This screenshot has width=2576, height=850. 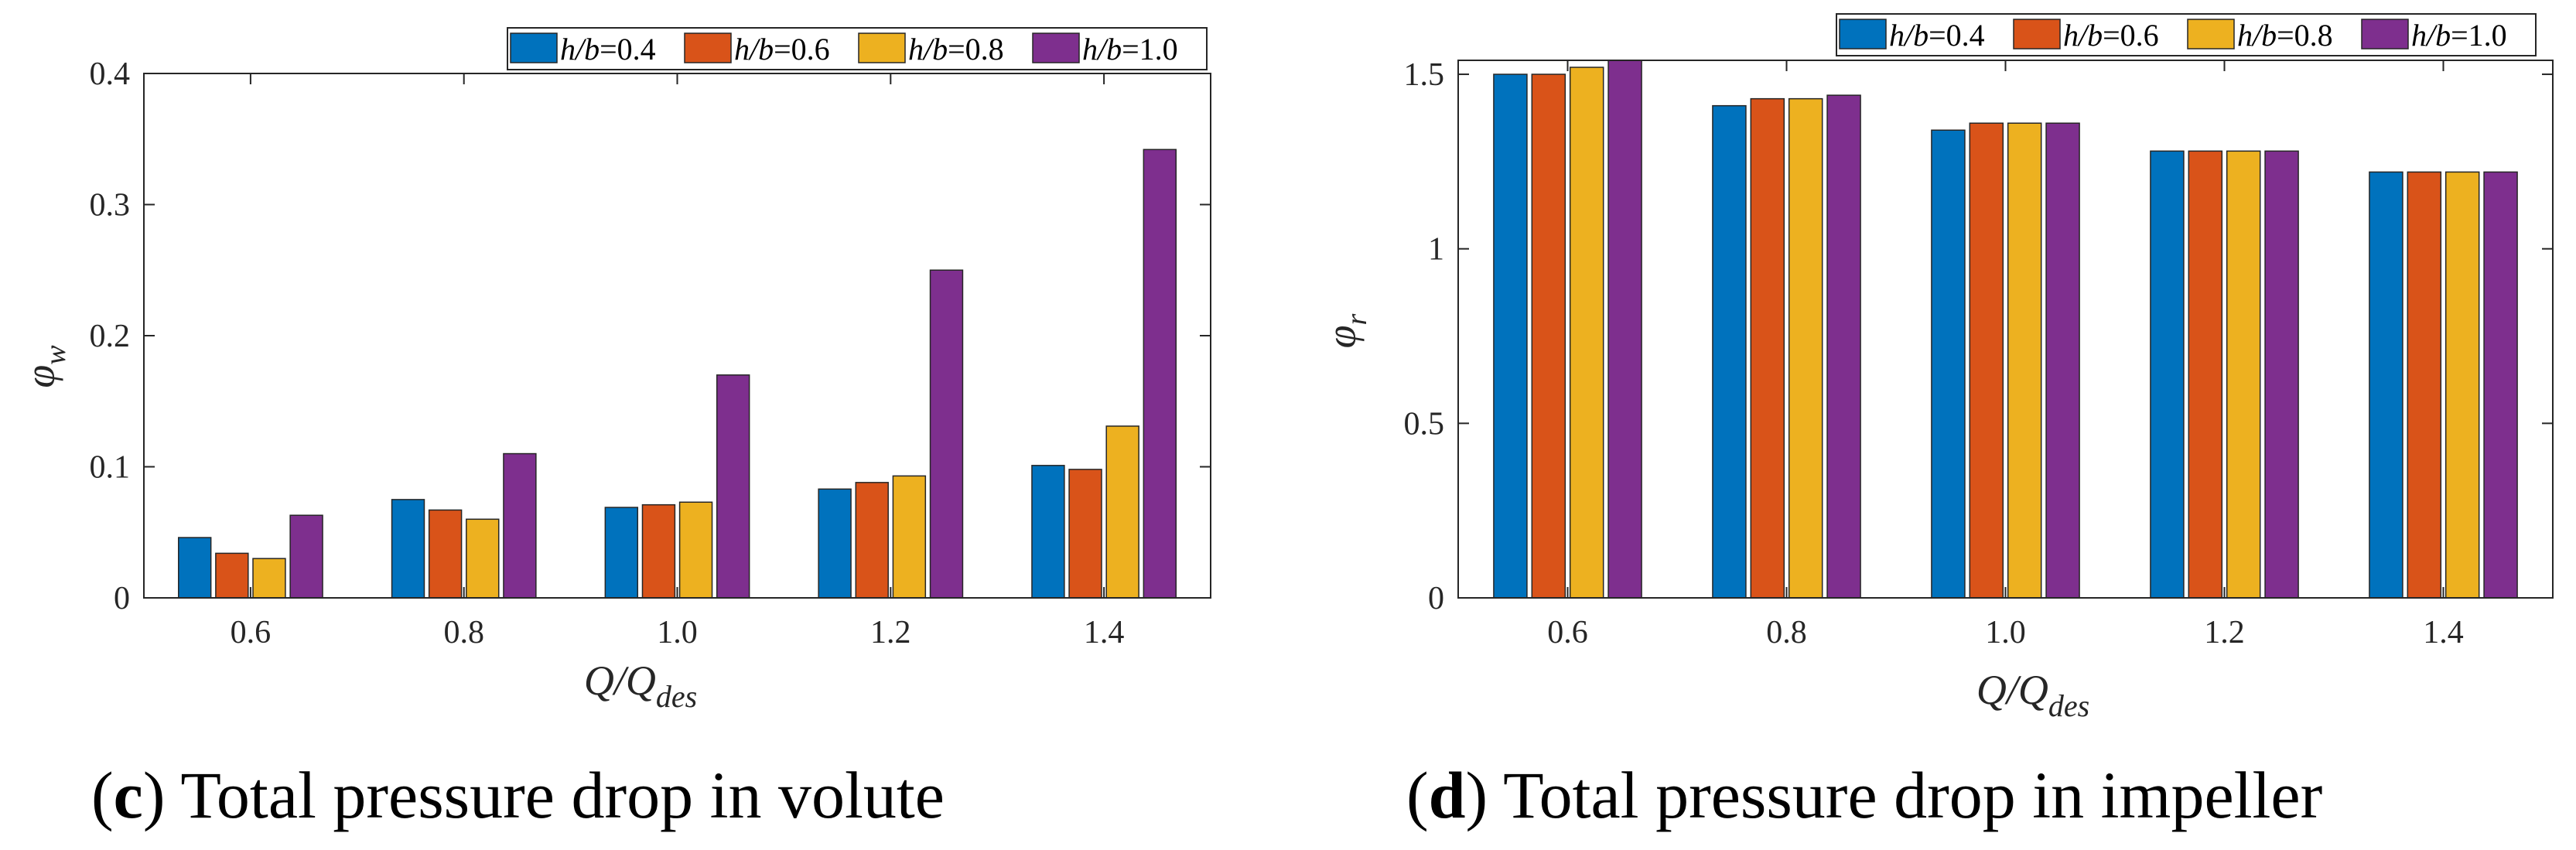 I want to click on y-axis-label: φw, so click(x=44, y=366).